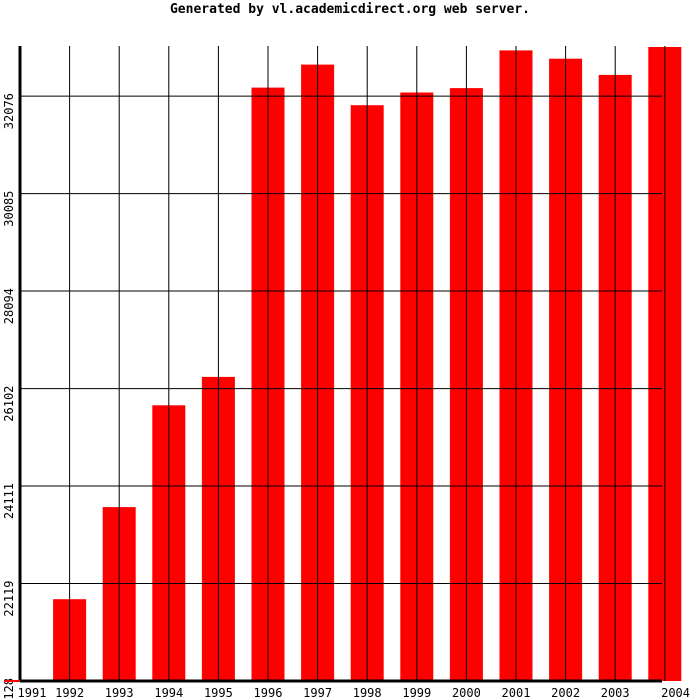  What do you see at coordinates (675, 693) in the screenshot?
I see `x-tick-label: 2004` at bounding box center [675, 693].